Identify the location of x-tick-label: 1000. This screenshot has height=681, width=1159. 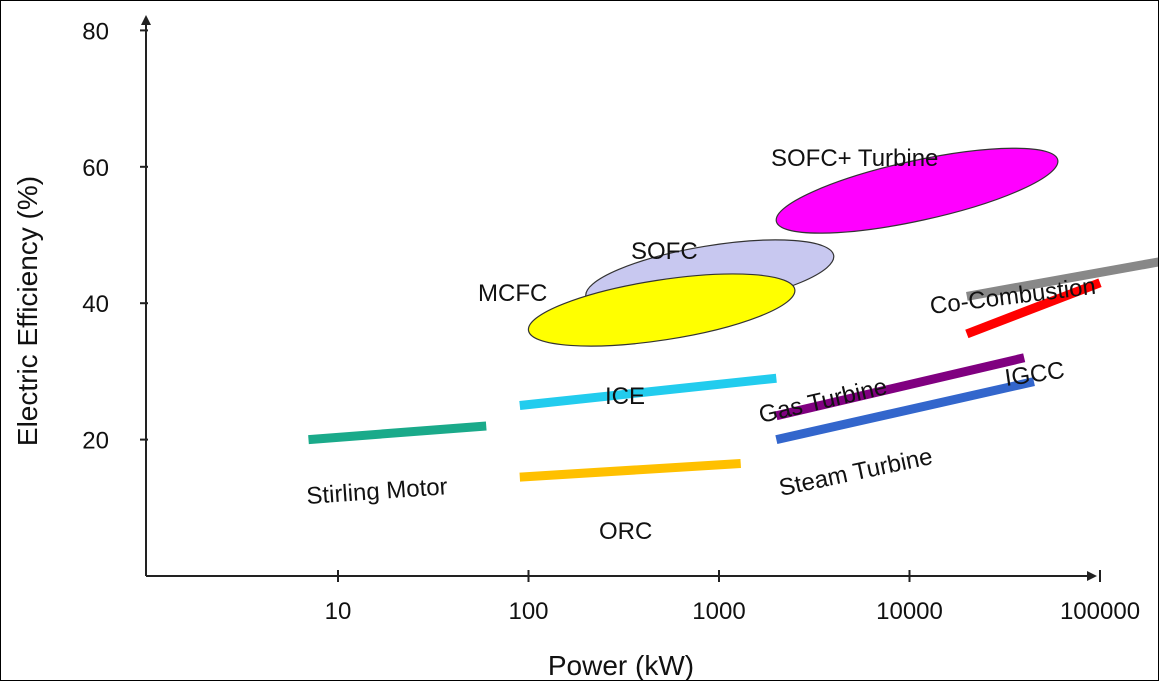
(718, 611).